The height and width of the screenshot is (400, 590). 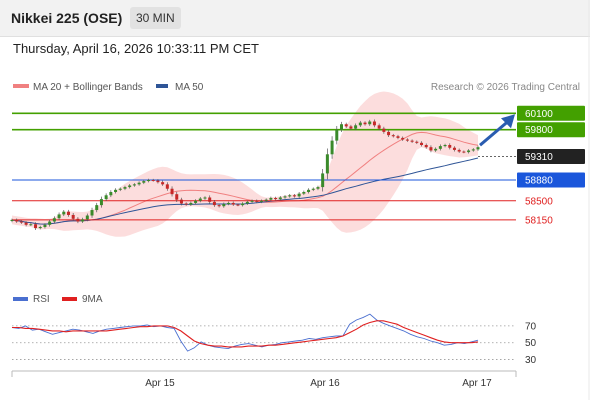 What do you see at coordinates (539, 201) in the screenshot?
I see `level-label: 58500` at bounding box center [539, 201].